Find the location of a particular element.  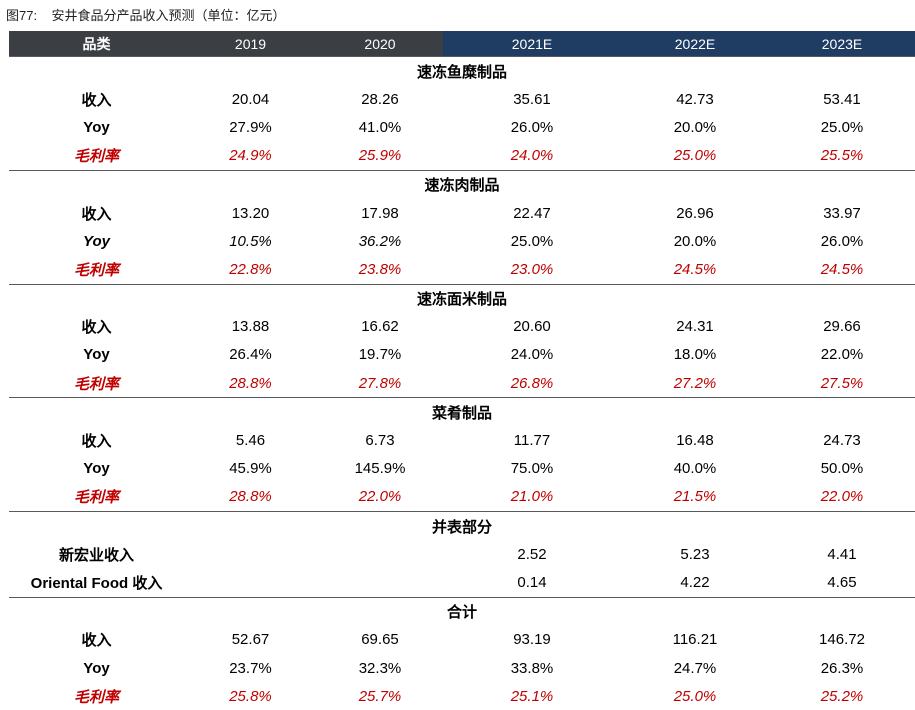

table-cell: 5.23 is located at coordinates (695, 554).